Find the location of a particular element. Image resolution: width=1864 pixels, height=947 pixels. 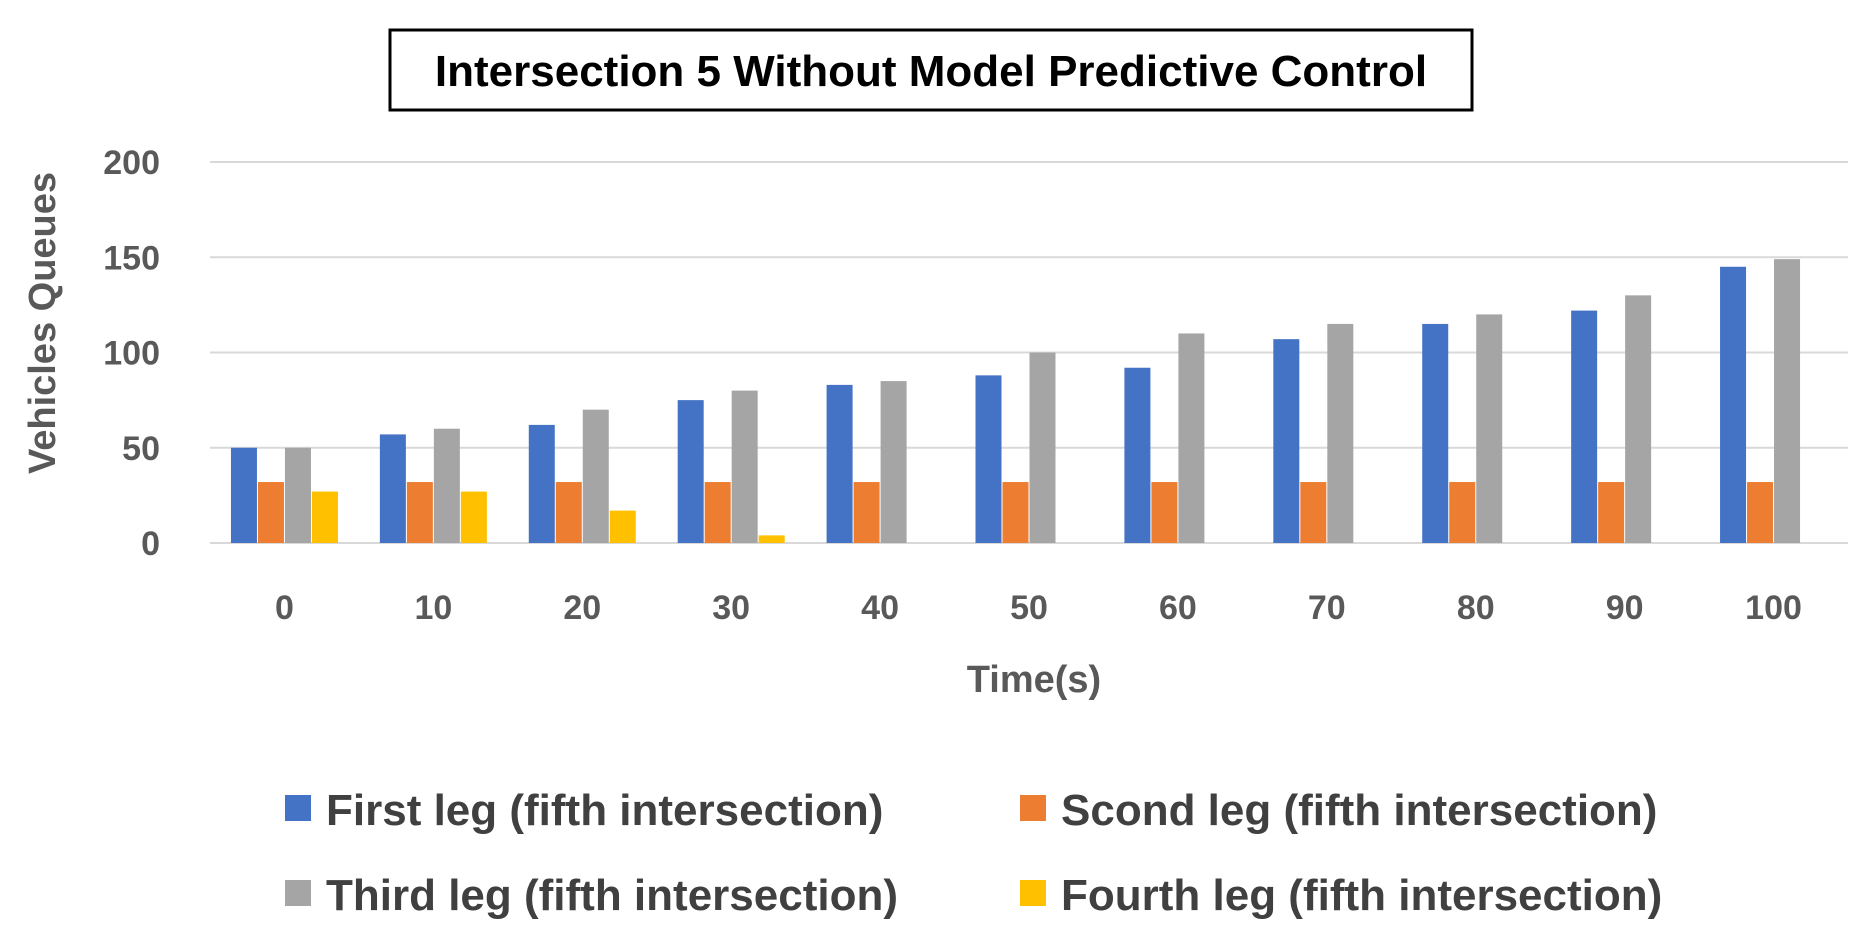

y-tick-200: 200 is located at coordinates (131, 163).